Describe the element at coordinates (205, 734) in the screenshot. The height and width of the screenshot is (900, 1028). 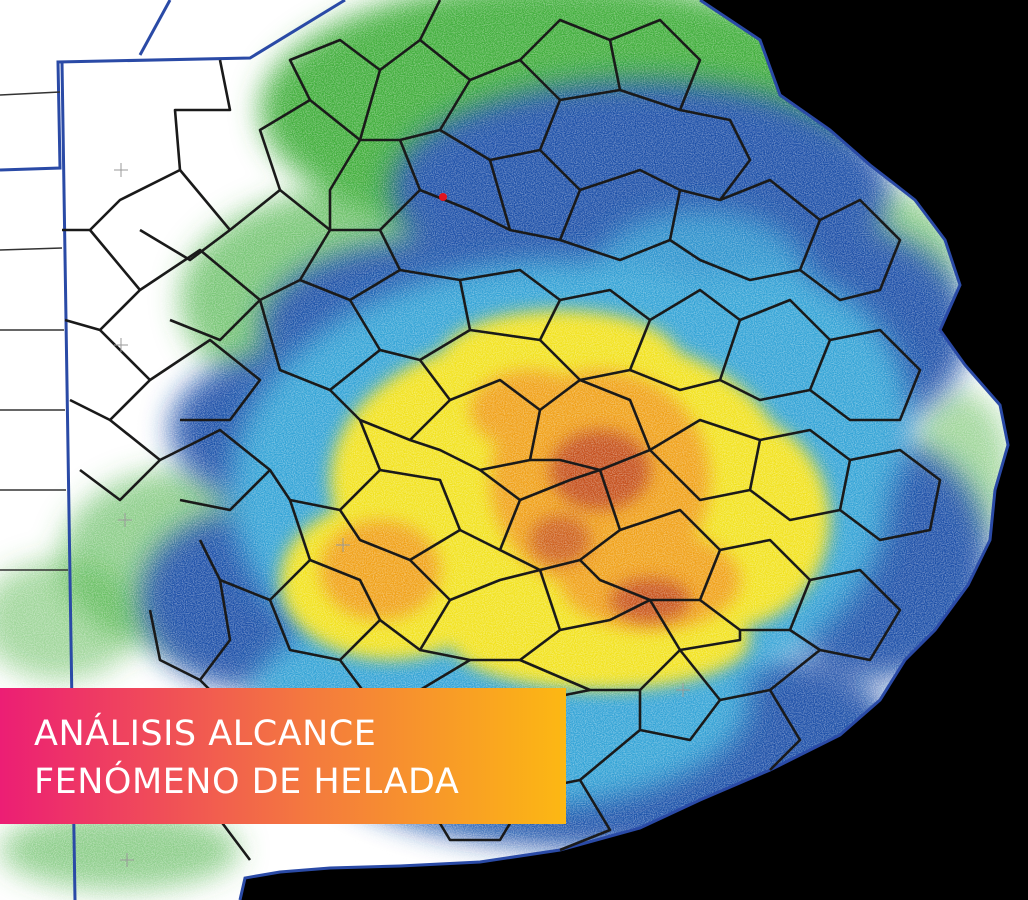
I see `title-line-1: ANÁLISIS ALCANCE` at that location.